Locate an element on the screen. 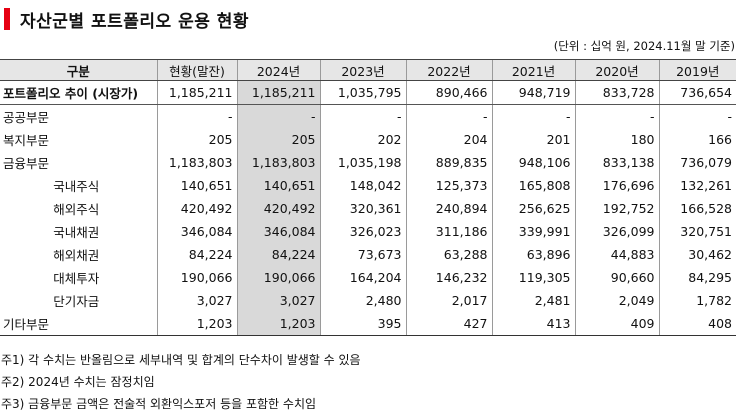  table-cell: 413 is located at coordinates (533, 324).